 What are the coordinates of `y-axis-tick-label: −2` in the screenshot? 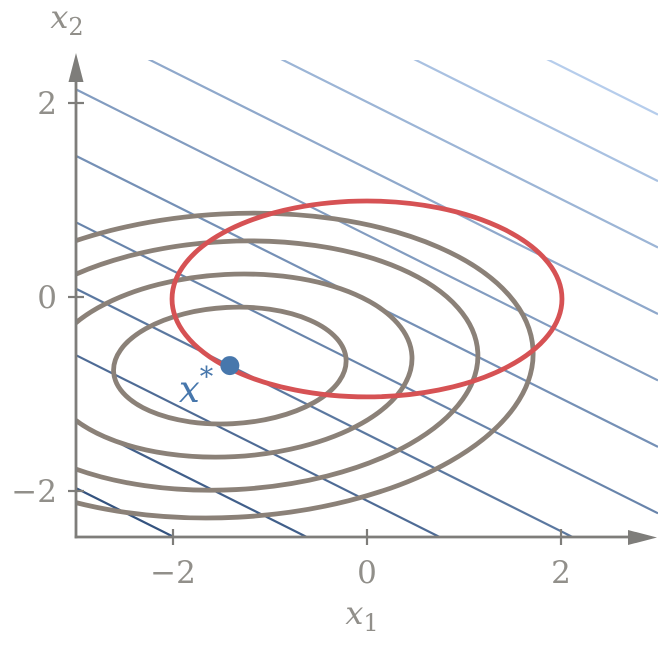 It's located at (34, 492).